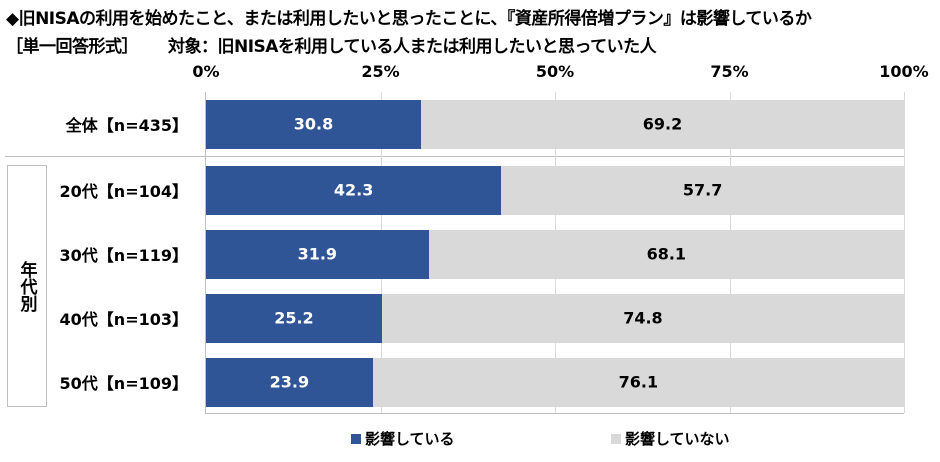 Image resolution: width=940 pixels, height=462 pixels. I want to click on category-label: 40代【n=103】, so click(123, 319).